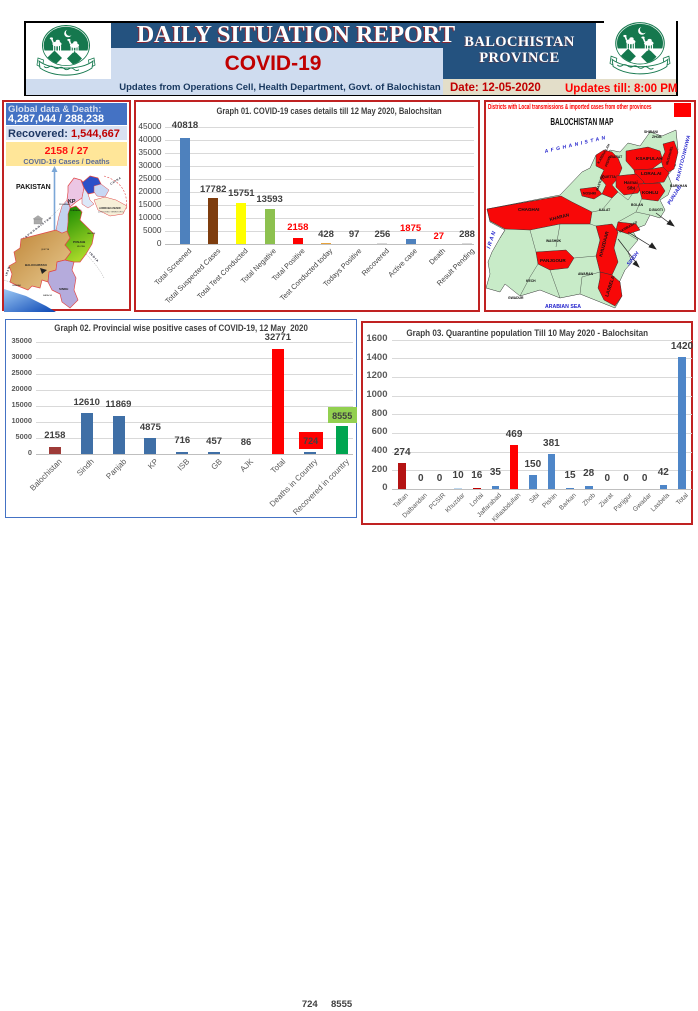 This screenshot has height=1011, width=698. What do you see at coordinates (554, 241) in the screenshot?
I see `svg-text: WASHUK` at bounding box center [554, 241].